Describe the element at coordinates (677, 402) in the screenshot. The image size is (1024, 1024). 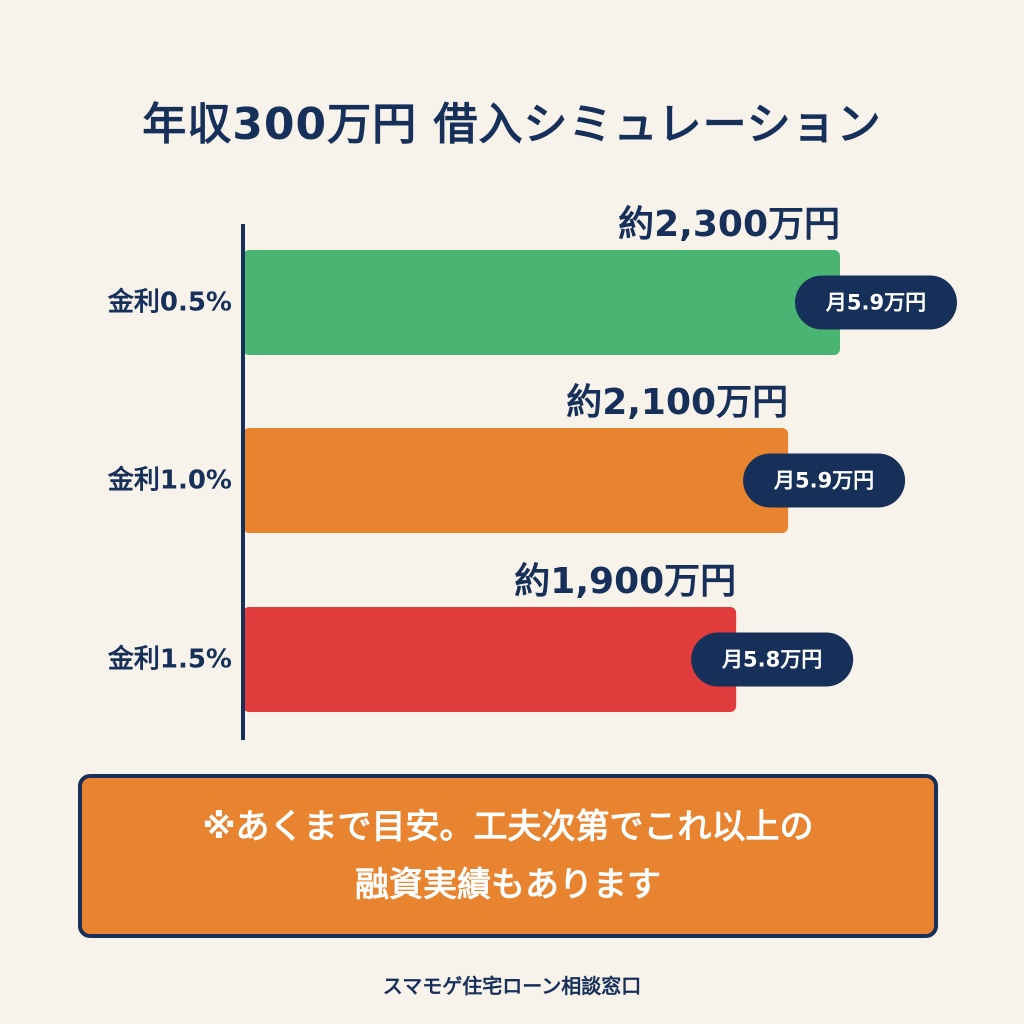
I see `value-label: 約2,100万円` at that location.